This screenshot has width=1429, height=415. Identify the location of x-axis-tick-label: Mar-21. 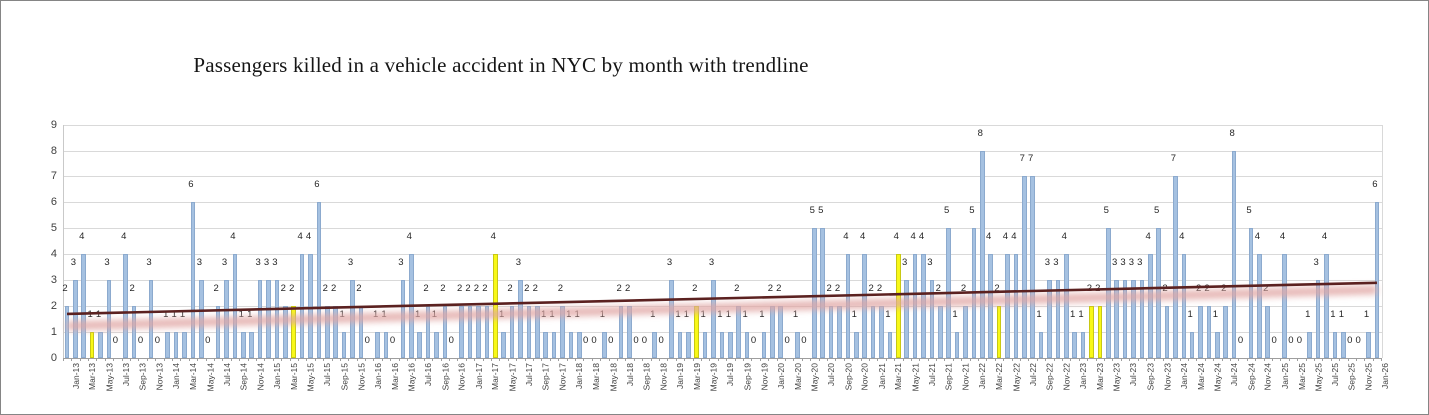
(898, 376).